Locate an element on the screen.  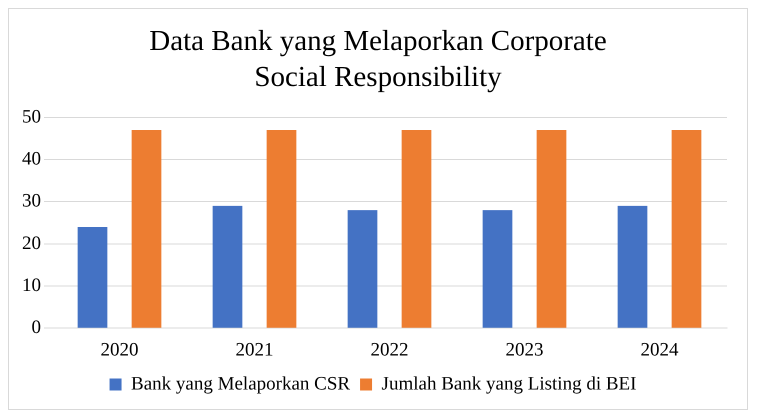
y-tick-label: 20 is located at coordinates (31, 243).